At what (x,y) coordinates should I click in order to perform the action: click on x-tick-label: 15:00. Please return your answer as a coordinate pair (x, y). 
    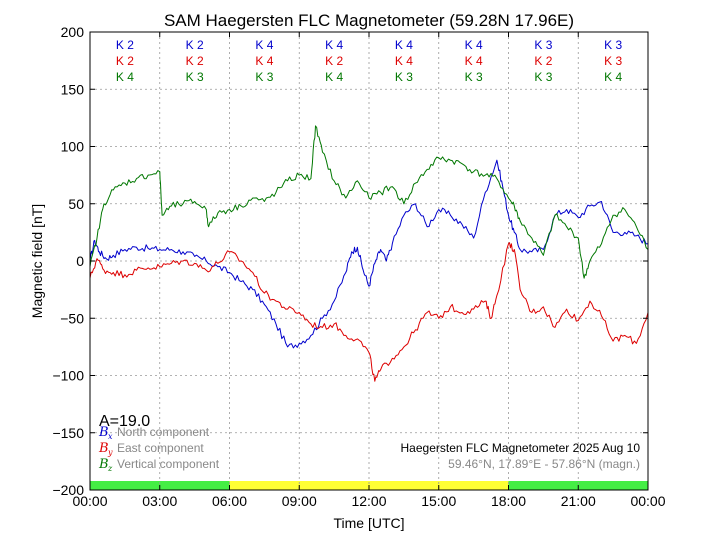
    Looking at the image, I should click on (438, 501).